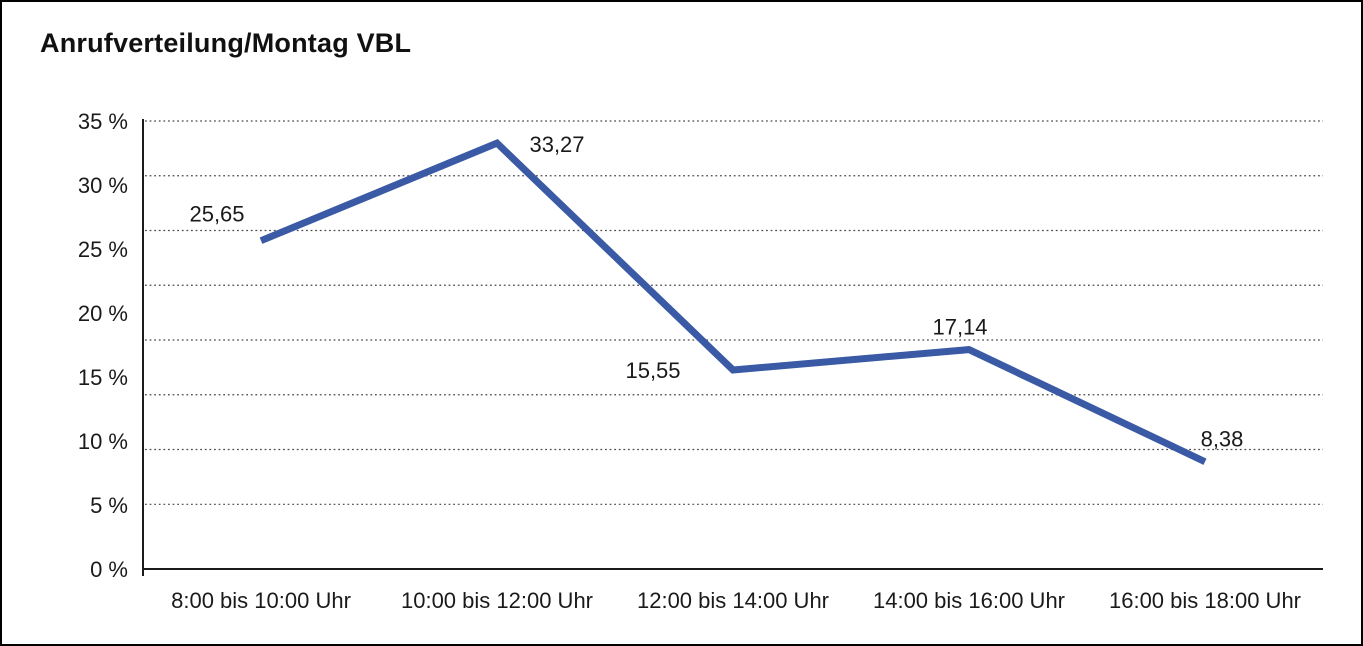  I want to click on y-tick-label: 0 %, so click(109, 569).